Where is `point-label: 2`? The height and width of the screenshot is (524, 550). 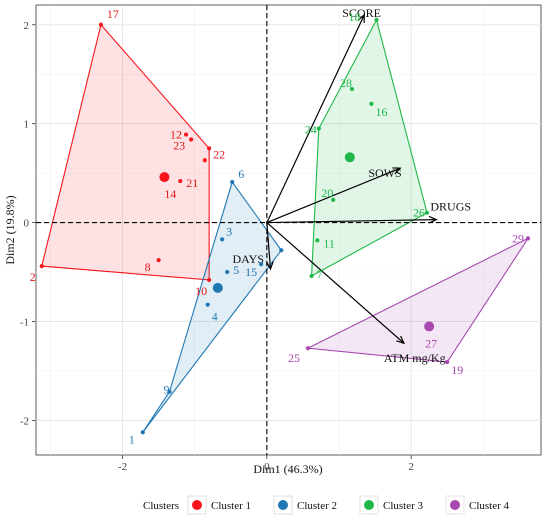 point-label: 2 is located at coordinates (33, 277).